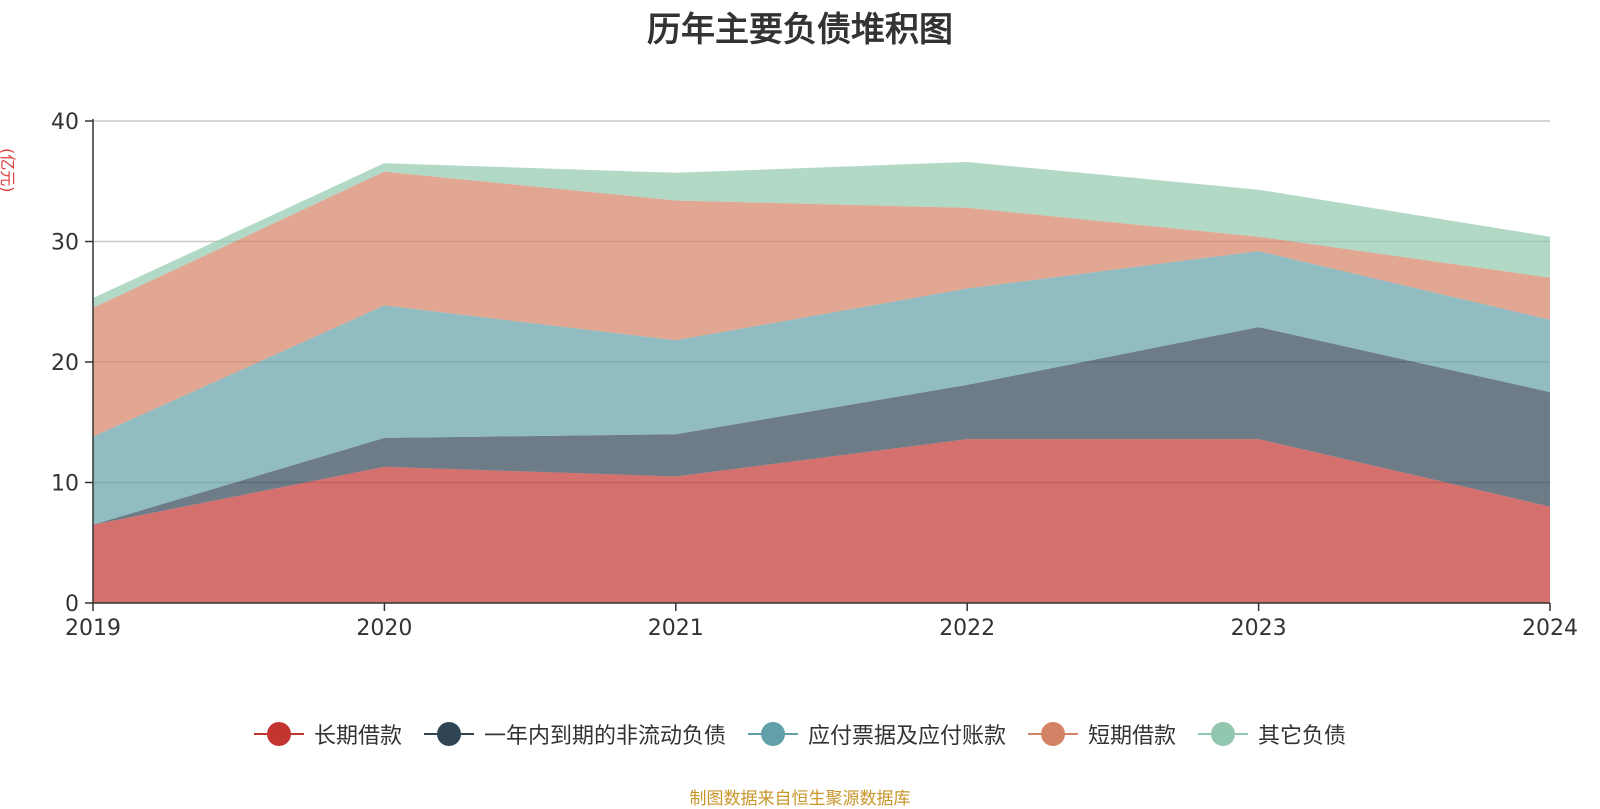 The image size is (1600, 809). What do you see at coordinates (357, 736) in the screenshot?
I see `legend-label: 长期借款` at bounding box center [357, 736].